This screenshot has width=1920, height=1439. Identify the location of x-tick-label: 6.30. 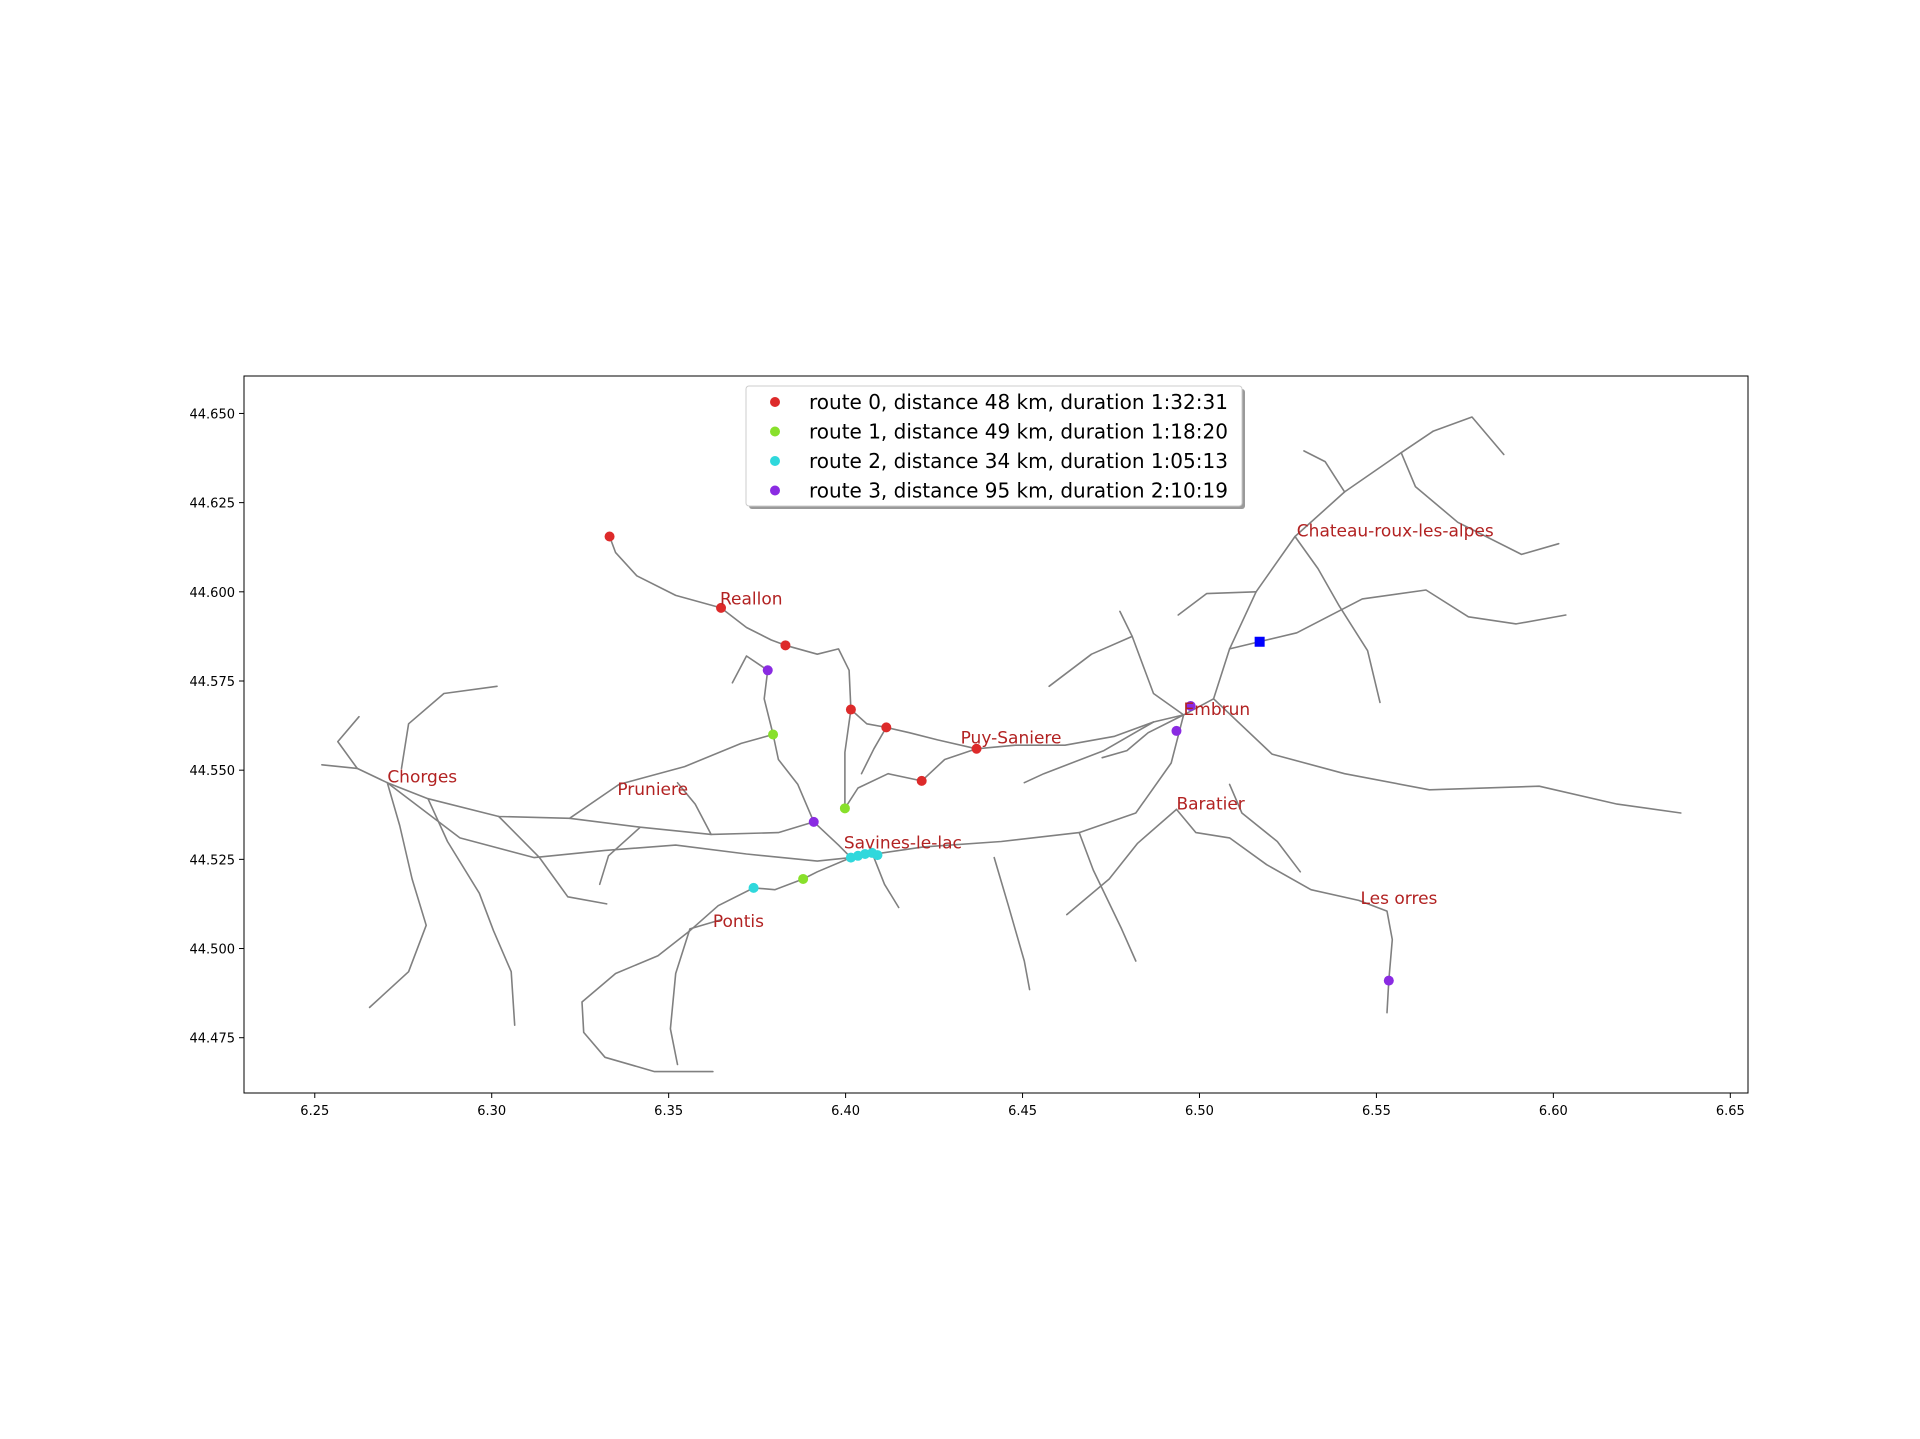
(491, 1111).